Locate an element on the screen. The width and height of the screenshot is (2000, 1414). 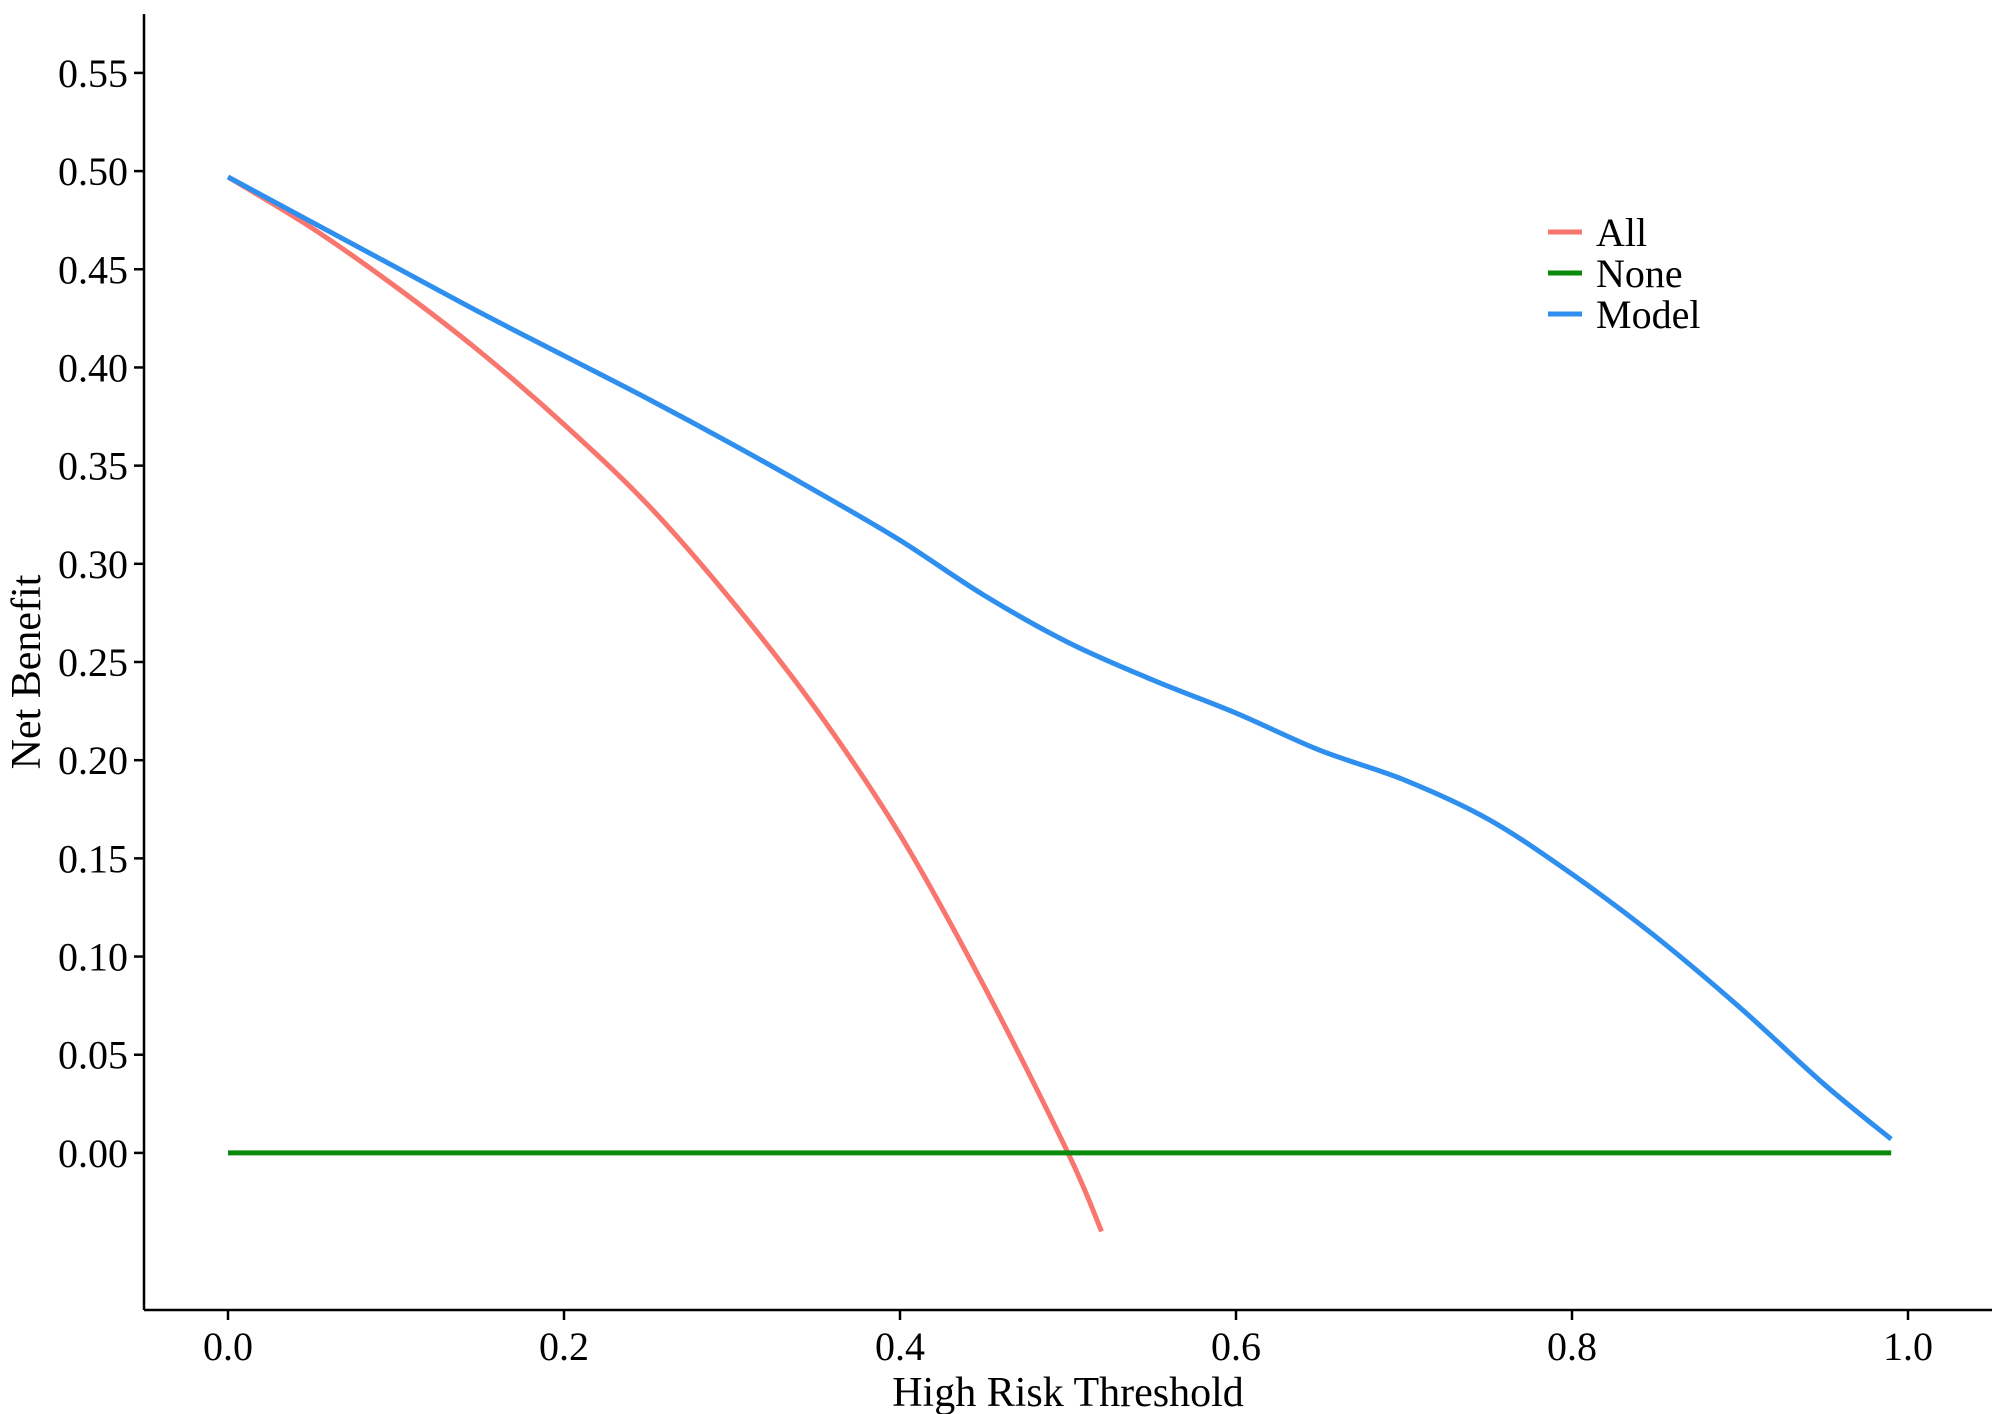
x-tick-label: 0.6 is located at coordinates (1236, 1346).